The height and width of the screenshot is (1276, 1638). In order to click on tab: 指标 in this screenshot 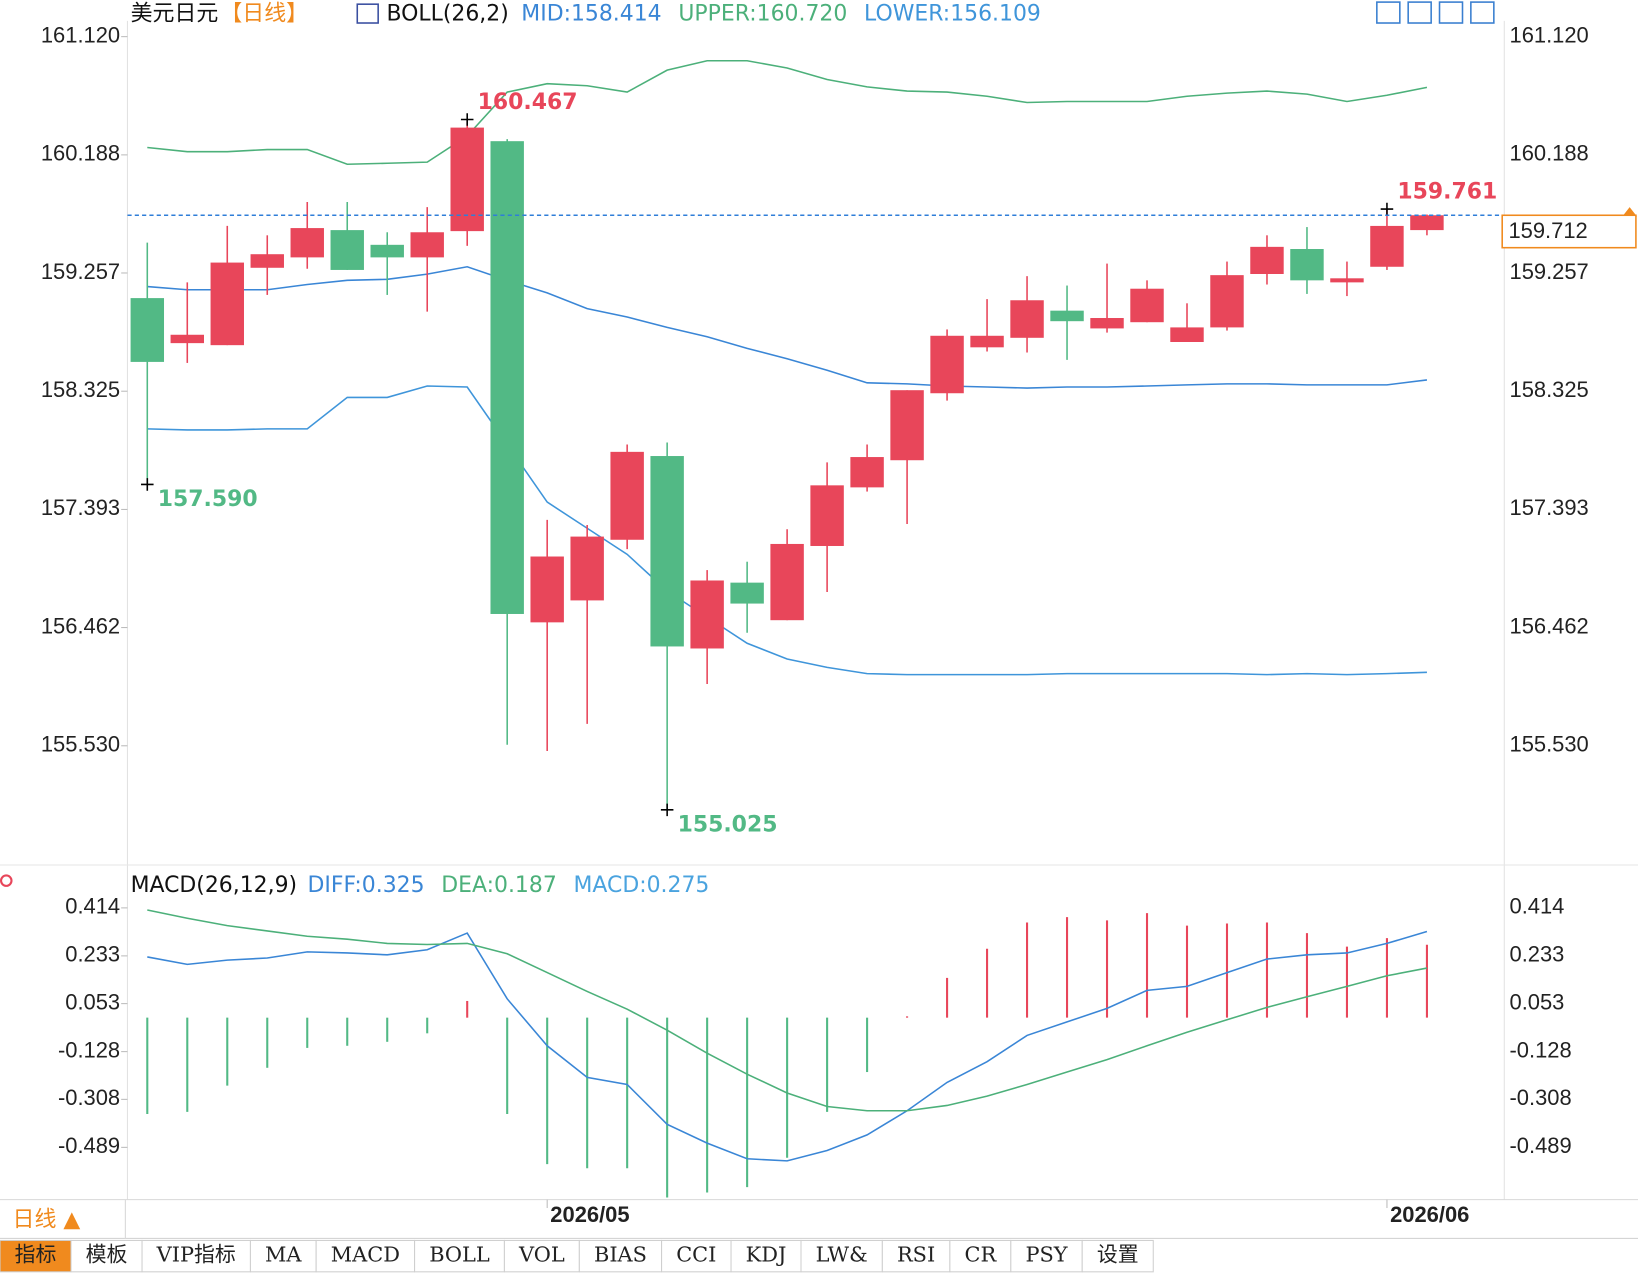, I will do `click(36, 1256)`.